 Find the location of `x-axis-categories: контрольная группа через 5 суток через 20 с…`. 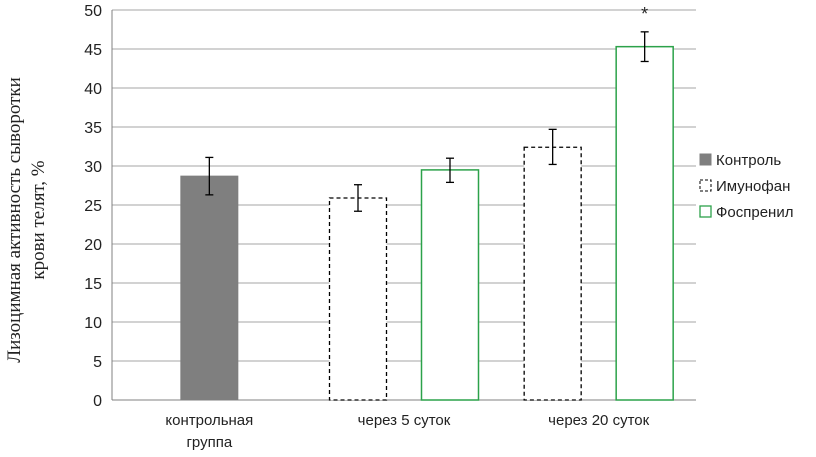

x-axis-categories: контрольная группа через 5 суток через 20 с… is located at coordinates (407, 431).